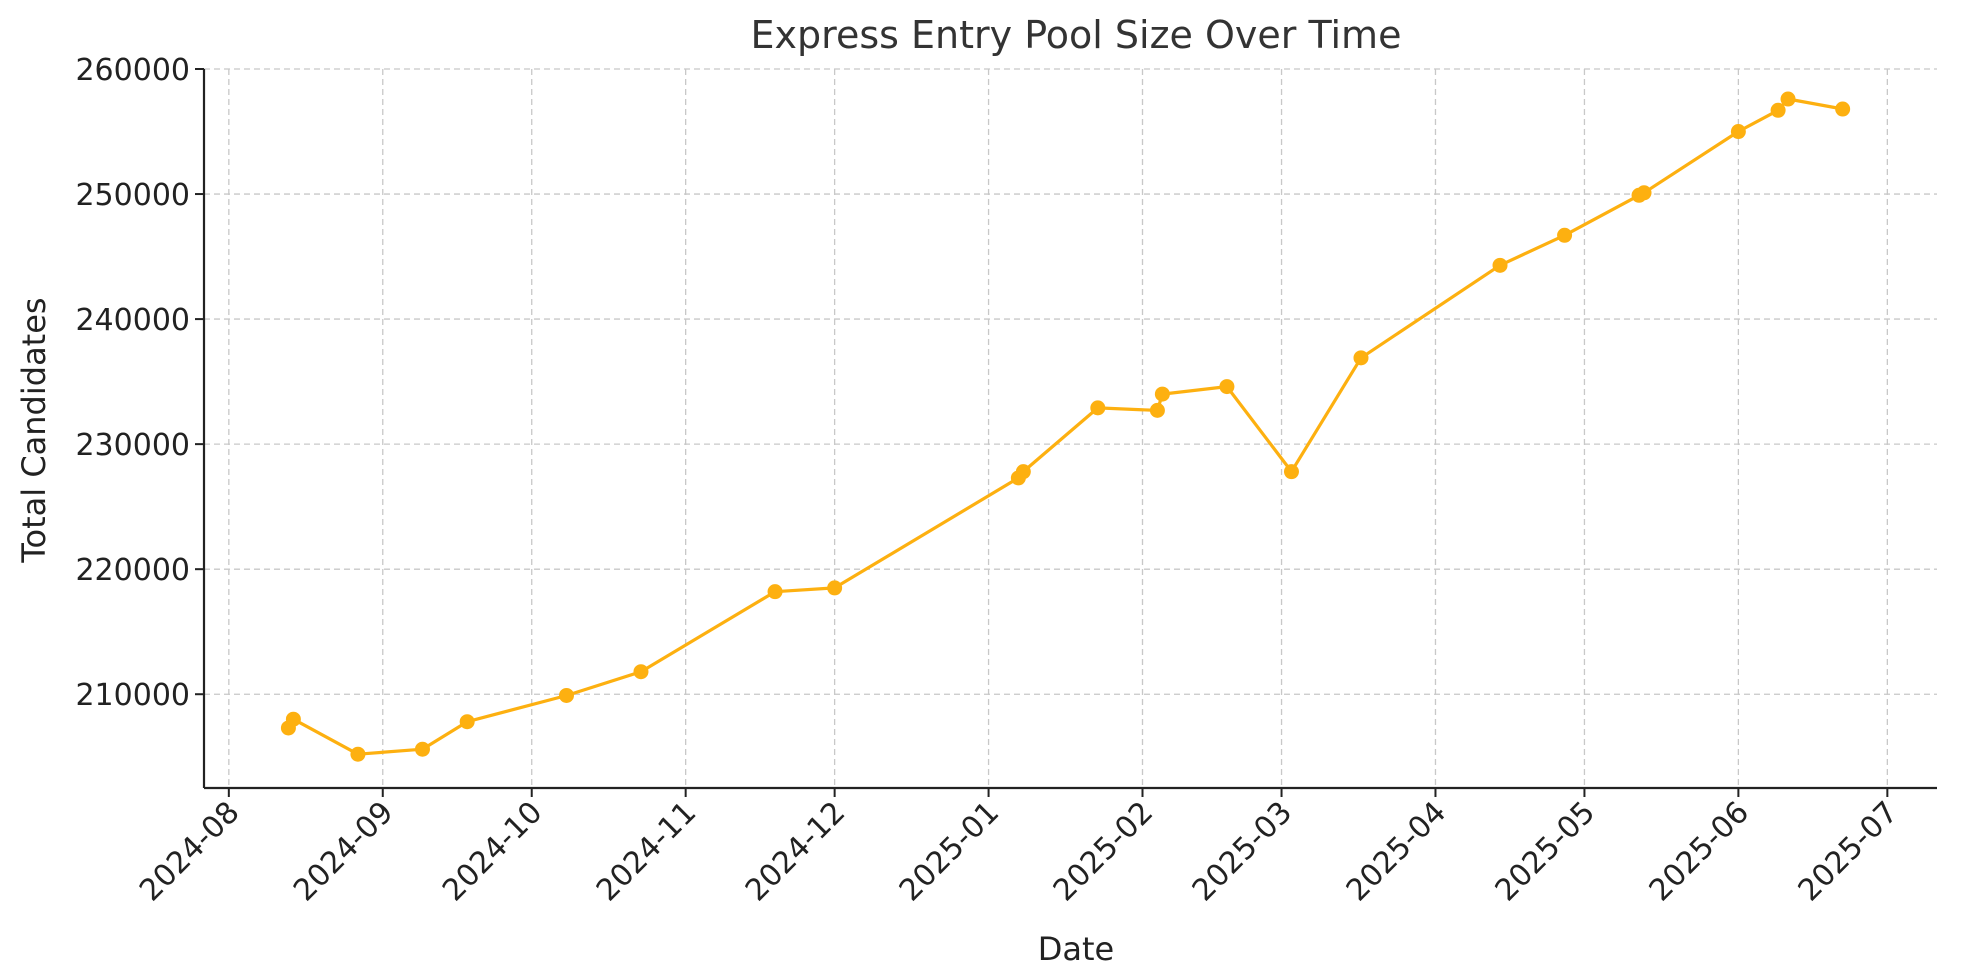  I want to click on y-tick-label: 230000, so click(132, 445).